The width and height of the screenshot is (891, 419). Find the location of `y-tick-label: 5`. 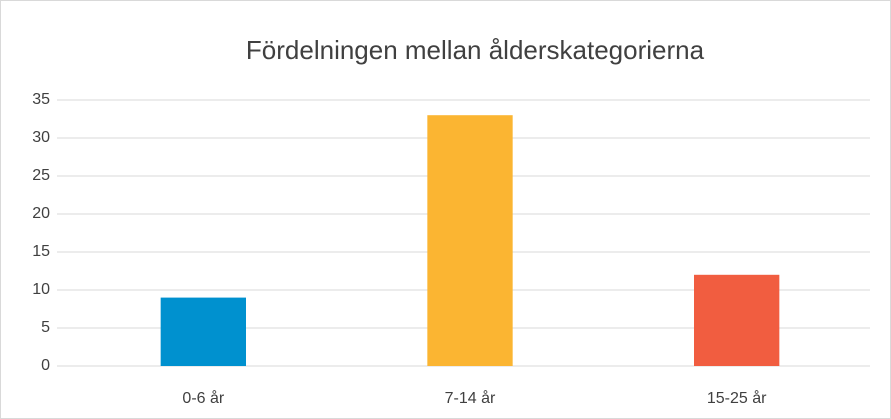

y-tick-label: 5 is located at coordinates (45, 327).